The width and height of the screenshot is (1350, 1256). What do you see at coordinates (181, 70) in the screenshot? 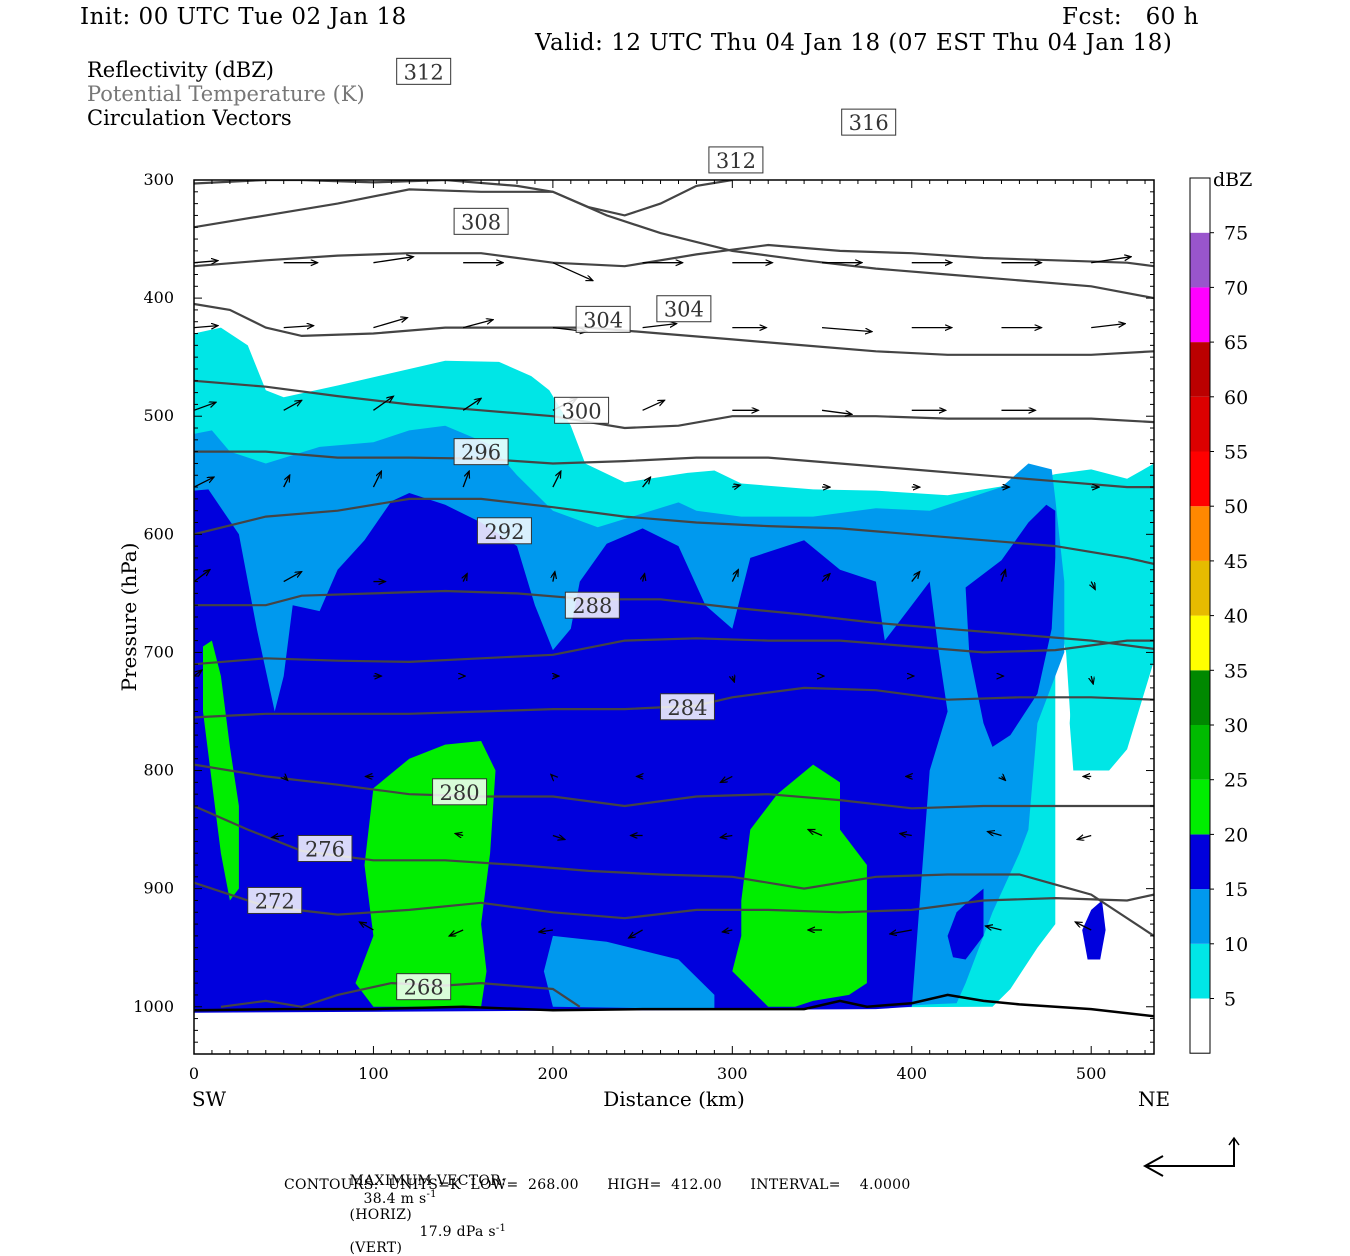
I see `field-label-reflectivity: Reflectivity (dBZ)` at bounding box center [181, 70].